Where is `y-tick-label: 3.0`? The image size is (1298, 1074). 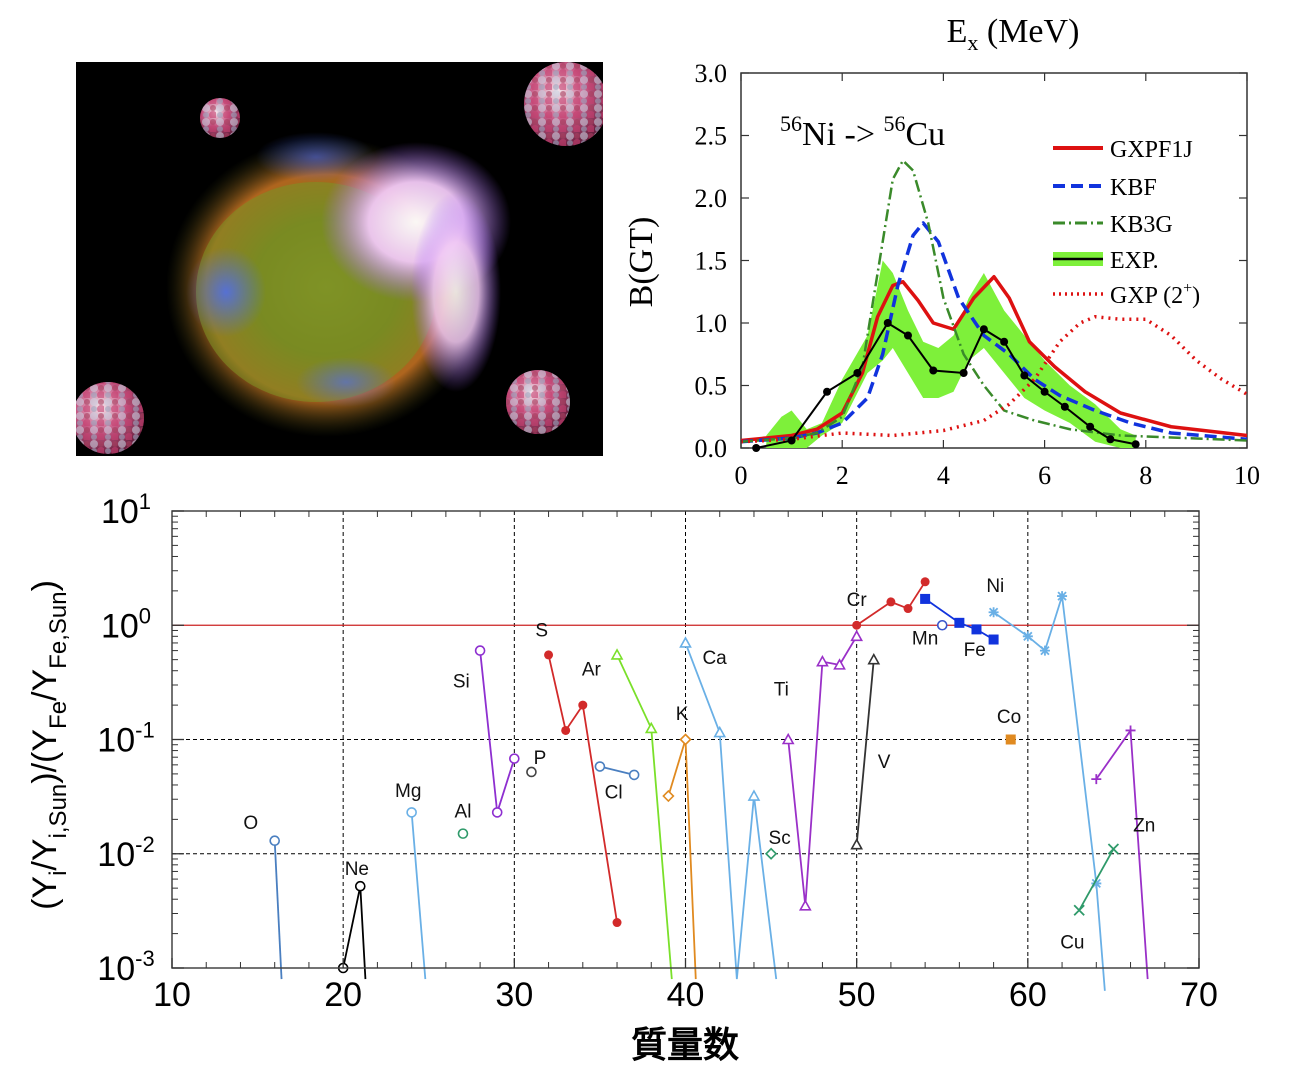
y-tick-label: 3.0 is located at coordinates (711, 73).